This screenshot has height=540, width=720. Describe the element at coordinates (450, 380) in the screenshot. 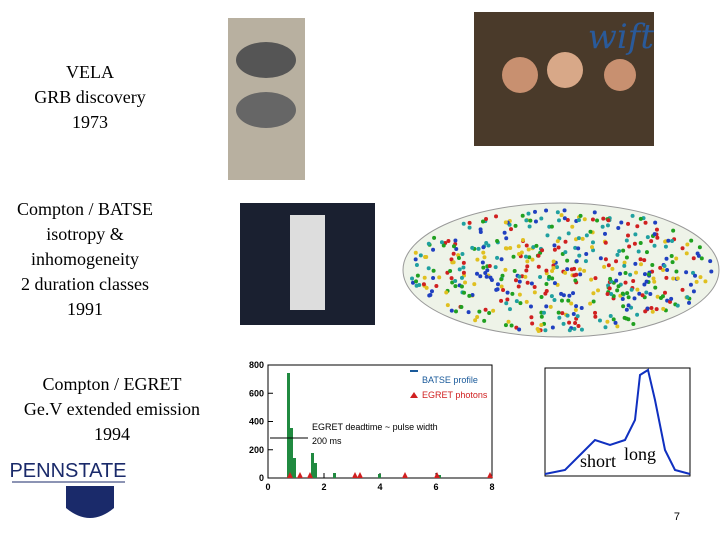

I see `legend-entry: BATSE profile` at that location.